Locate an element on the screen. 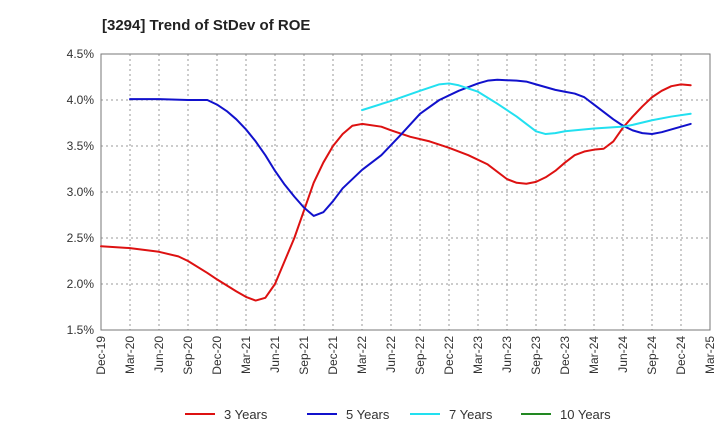  y-tick-label: 3.5% is located at coordinates (81, 146).